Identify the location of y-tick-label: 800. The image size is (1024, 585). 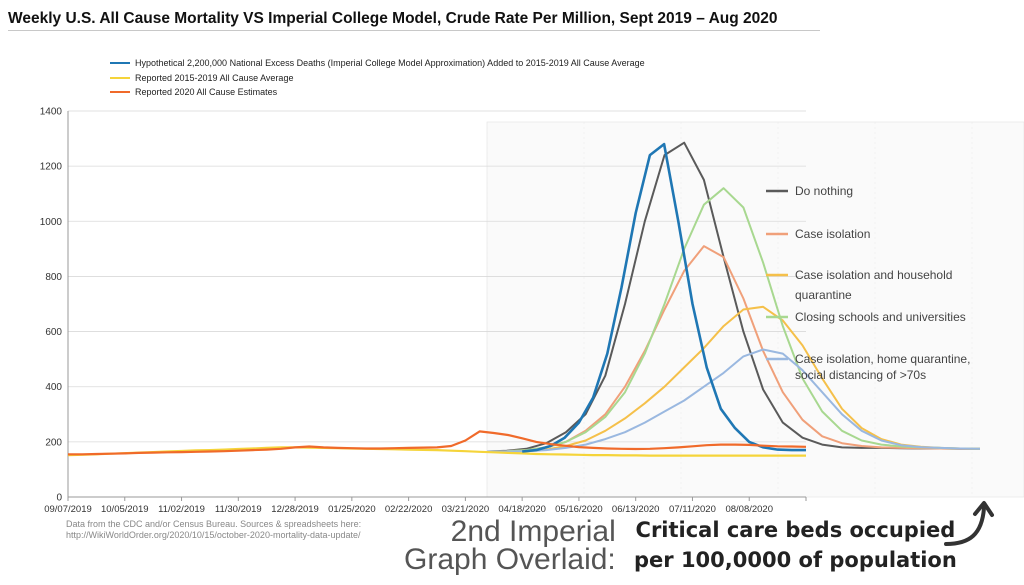
(53, 277).